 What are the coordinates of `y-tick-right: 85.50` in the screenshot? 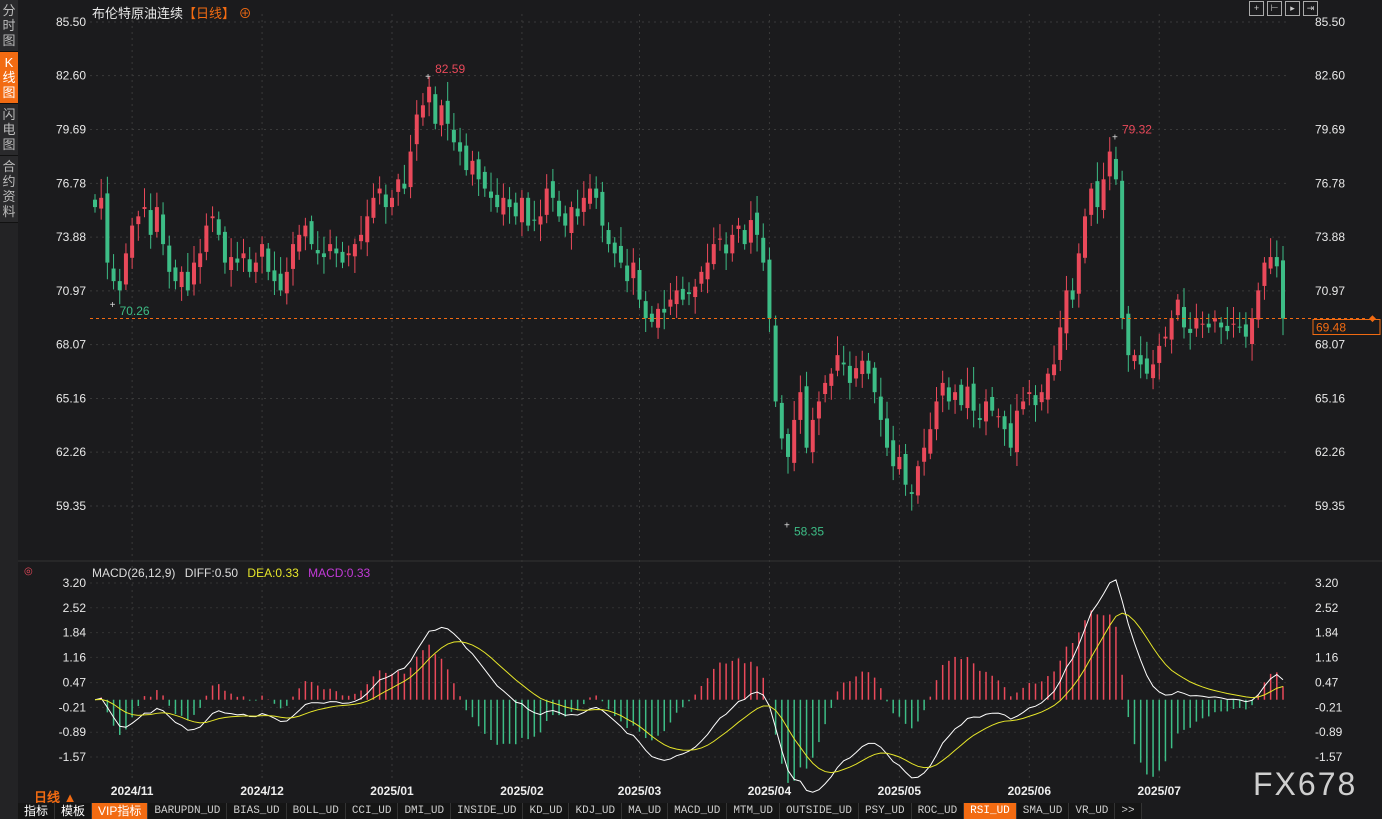 It's located at (1330, 22).